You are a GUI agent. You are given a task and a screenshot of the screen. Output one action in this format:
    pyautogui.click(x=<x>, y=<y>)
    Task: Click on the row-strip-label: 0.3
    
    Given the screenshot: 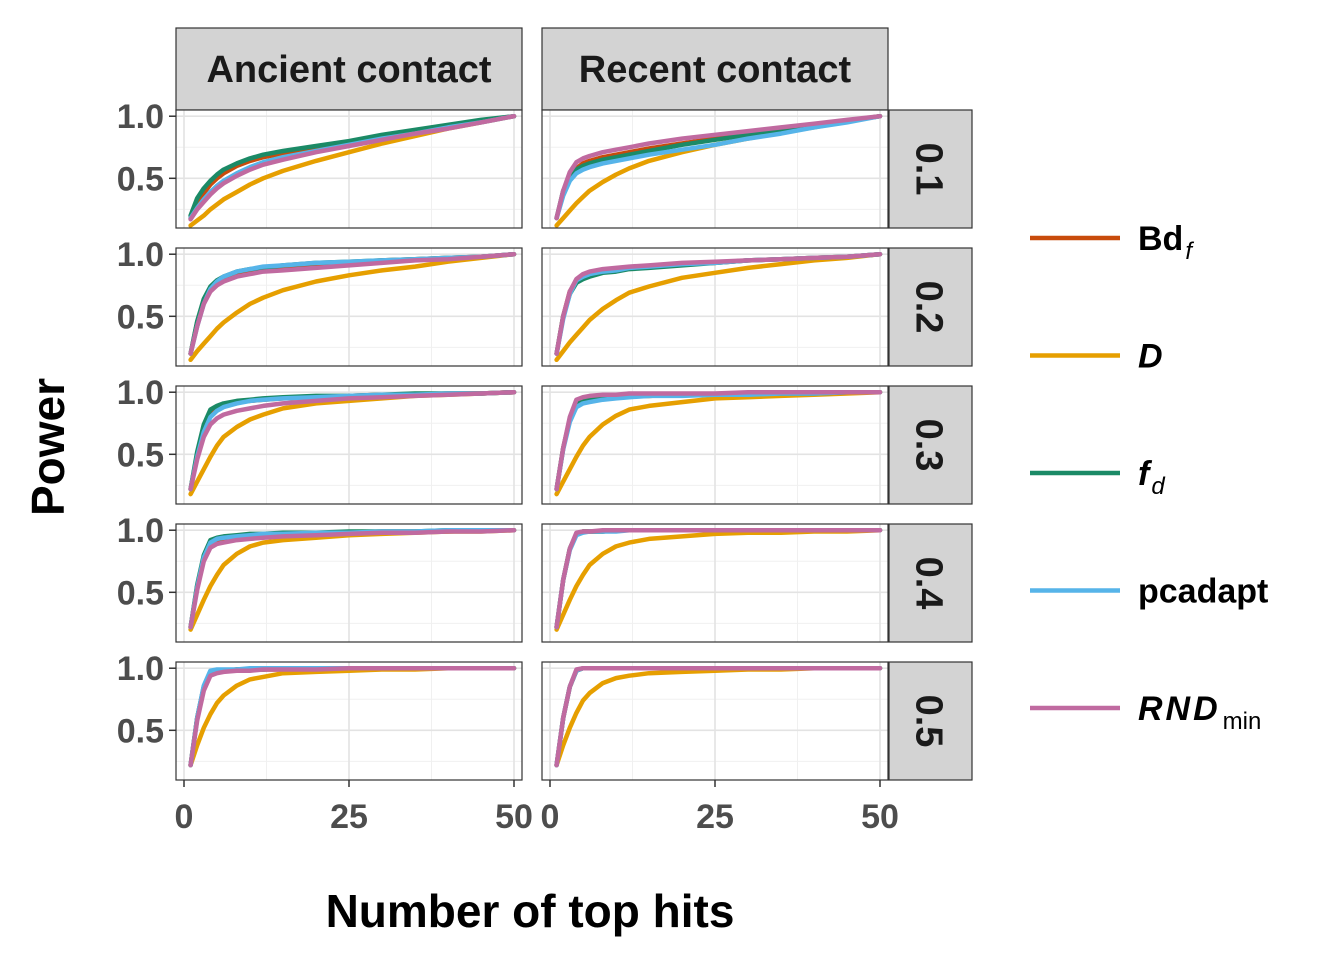 What is the action you would take?
    pyautogui.click(x=929, y=445)
    